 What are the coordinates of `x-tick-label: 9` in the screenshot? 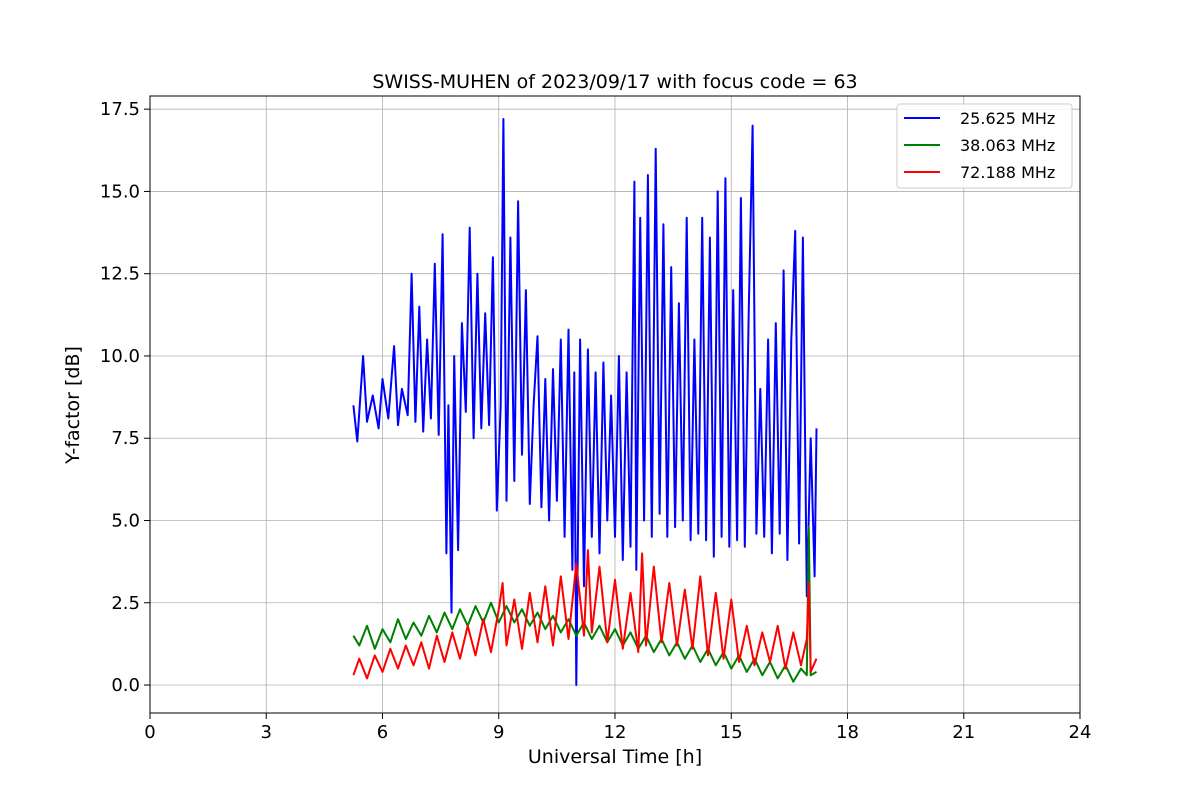 It's located at (498, 732).